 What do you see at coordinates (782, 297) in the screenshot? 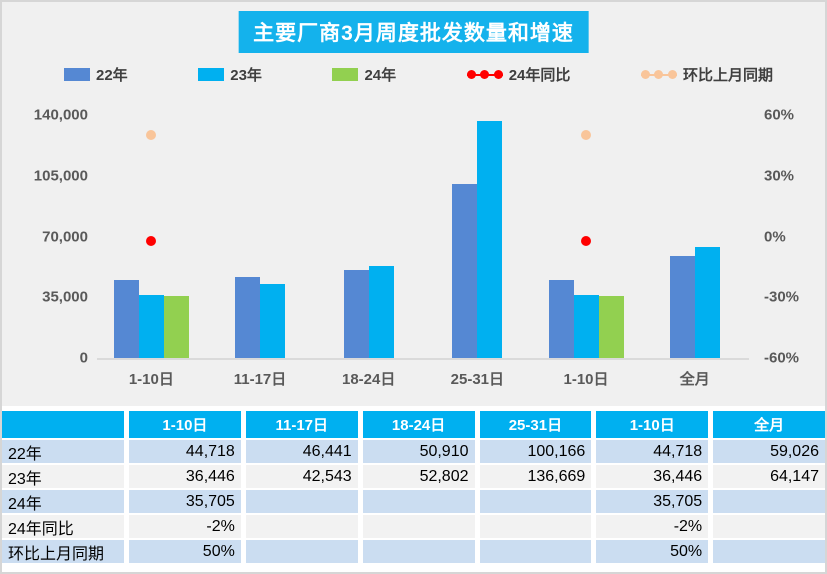
I see `right-axis-tick: -30%` at bounding box center [782, 297].